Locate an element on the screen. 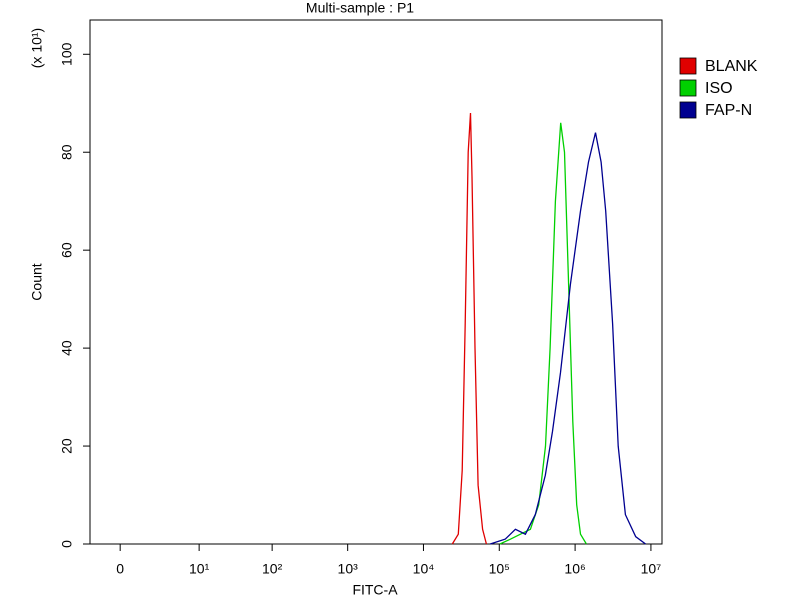 This screenshot has height=600, width=800. y-tick-label: 20 is located at coordinates (67, 446).